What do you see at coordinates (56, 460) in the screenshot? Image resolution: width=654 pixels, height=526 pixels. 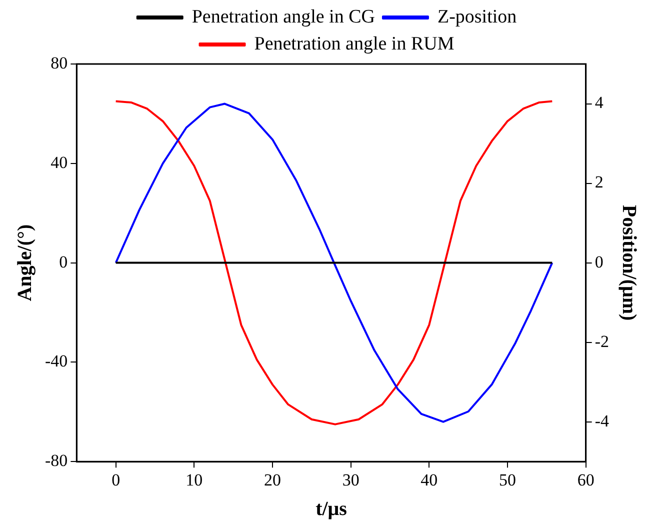 I see `y-tick-label: -80` at bounding box center [56, 460].